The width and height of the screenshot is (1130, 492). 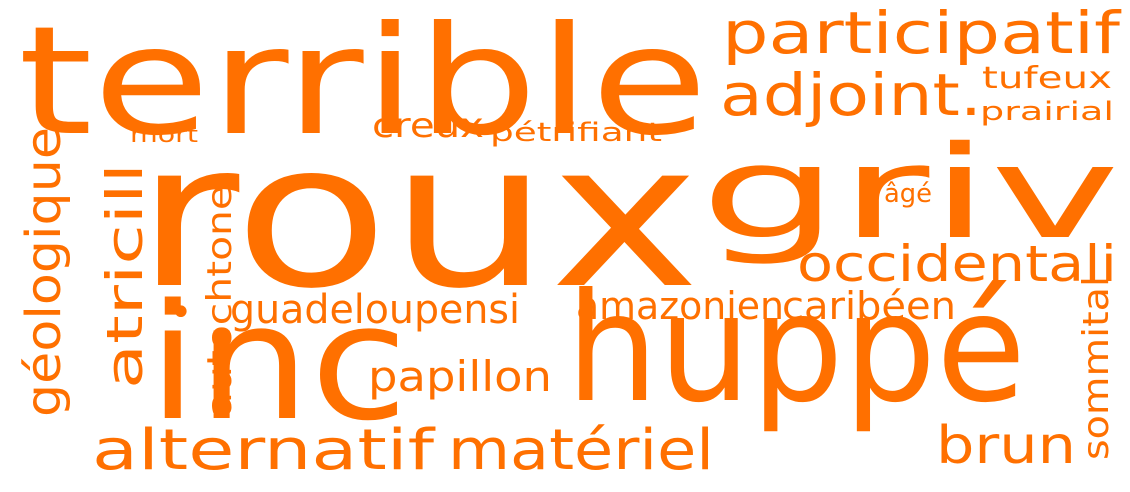 I want to click on word-sommital: sommital, so click(x=1096, y=368).